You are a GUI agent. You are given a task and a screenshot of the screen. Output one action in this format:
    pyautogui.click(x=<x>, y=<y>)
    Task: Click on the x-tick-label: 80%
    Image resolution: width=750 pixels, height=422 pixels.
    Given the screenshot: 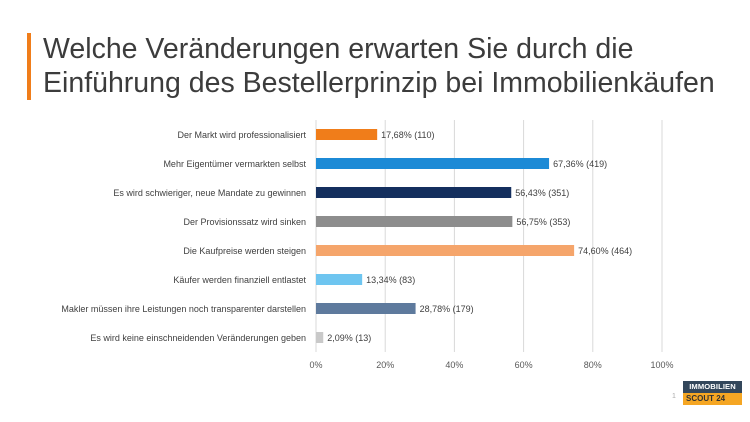 What is the action you would take?
    pyautogui.click(x=593, y=365)
    